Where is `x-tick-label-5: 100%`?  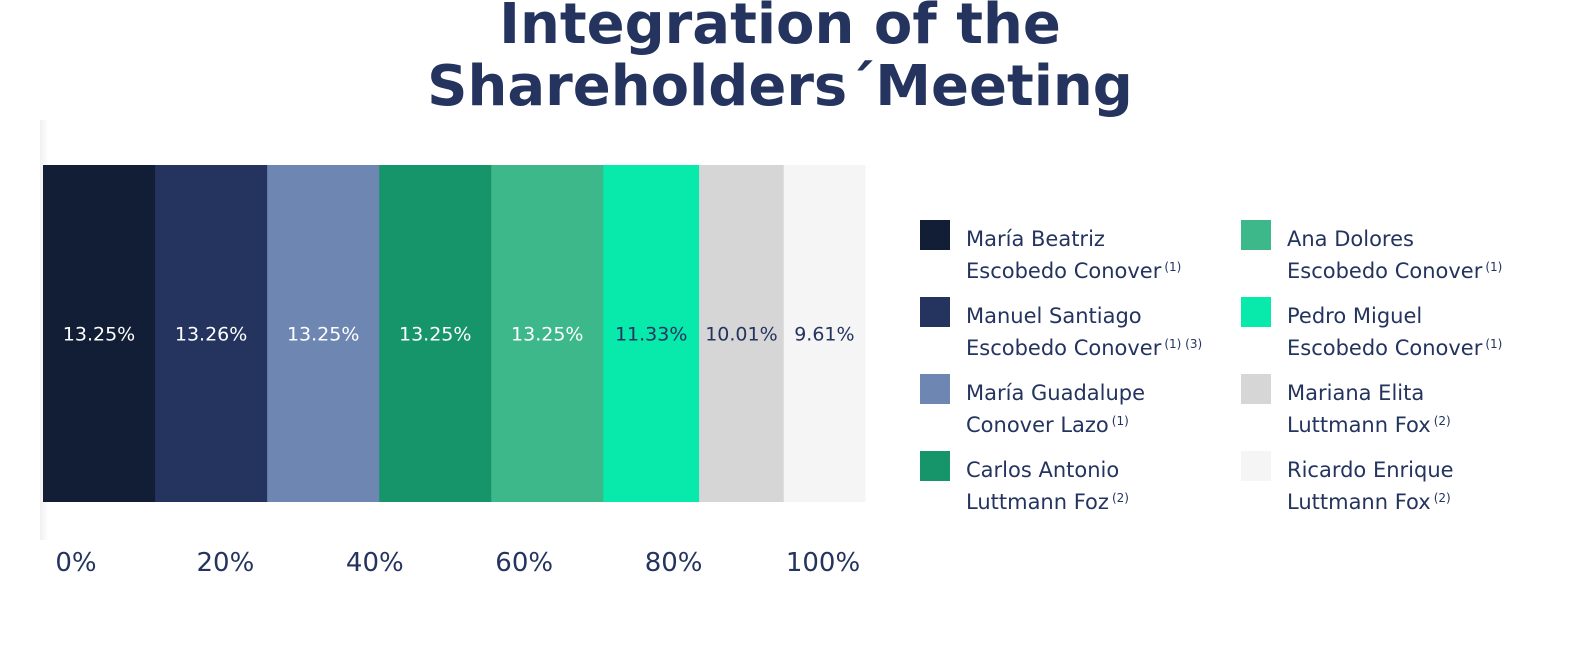 x-tick-label-5: 100% is located at coordinates (823, 563).